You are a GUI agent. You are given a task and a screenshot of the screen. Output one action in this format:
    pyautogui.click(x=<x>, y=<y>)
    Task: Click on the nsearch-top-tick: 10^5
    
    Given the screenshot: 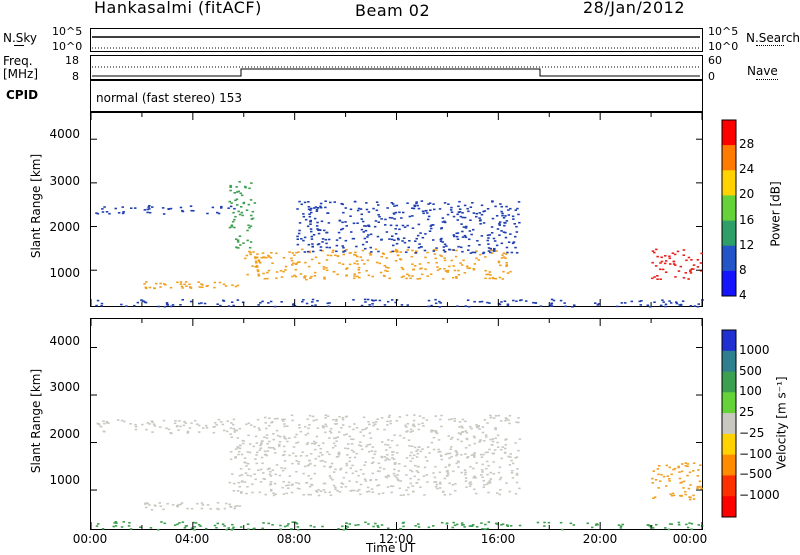 What is the action you would take?
    pyautogui.click(x=723, y=31)
    